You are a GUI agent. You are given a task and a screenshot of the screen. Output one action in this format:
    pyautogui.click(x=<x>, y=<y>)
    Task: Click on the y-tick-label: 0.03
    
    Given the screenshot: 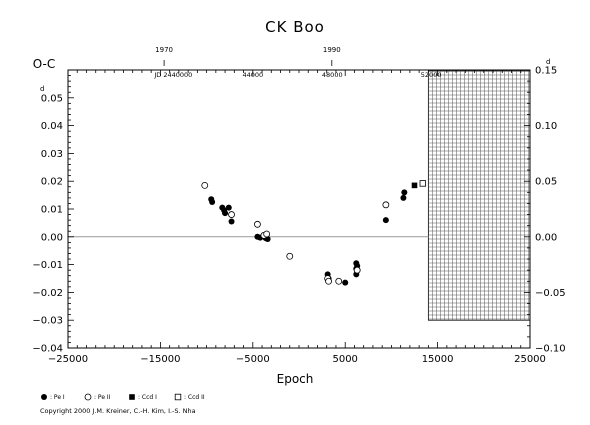 What is the action you would take?
    pyautogui.click(x=52, y=154)
    